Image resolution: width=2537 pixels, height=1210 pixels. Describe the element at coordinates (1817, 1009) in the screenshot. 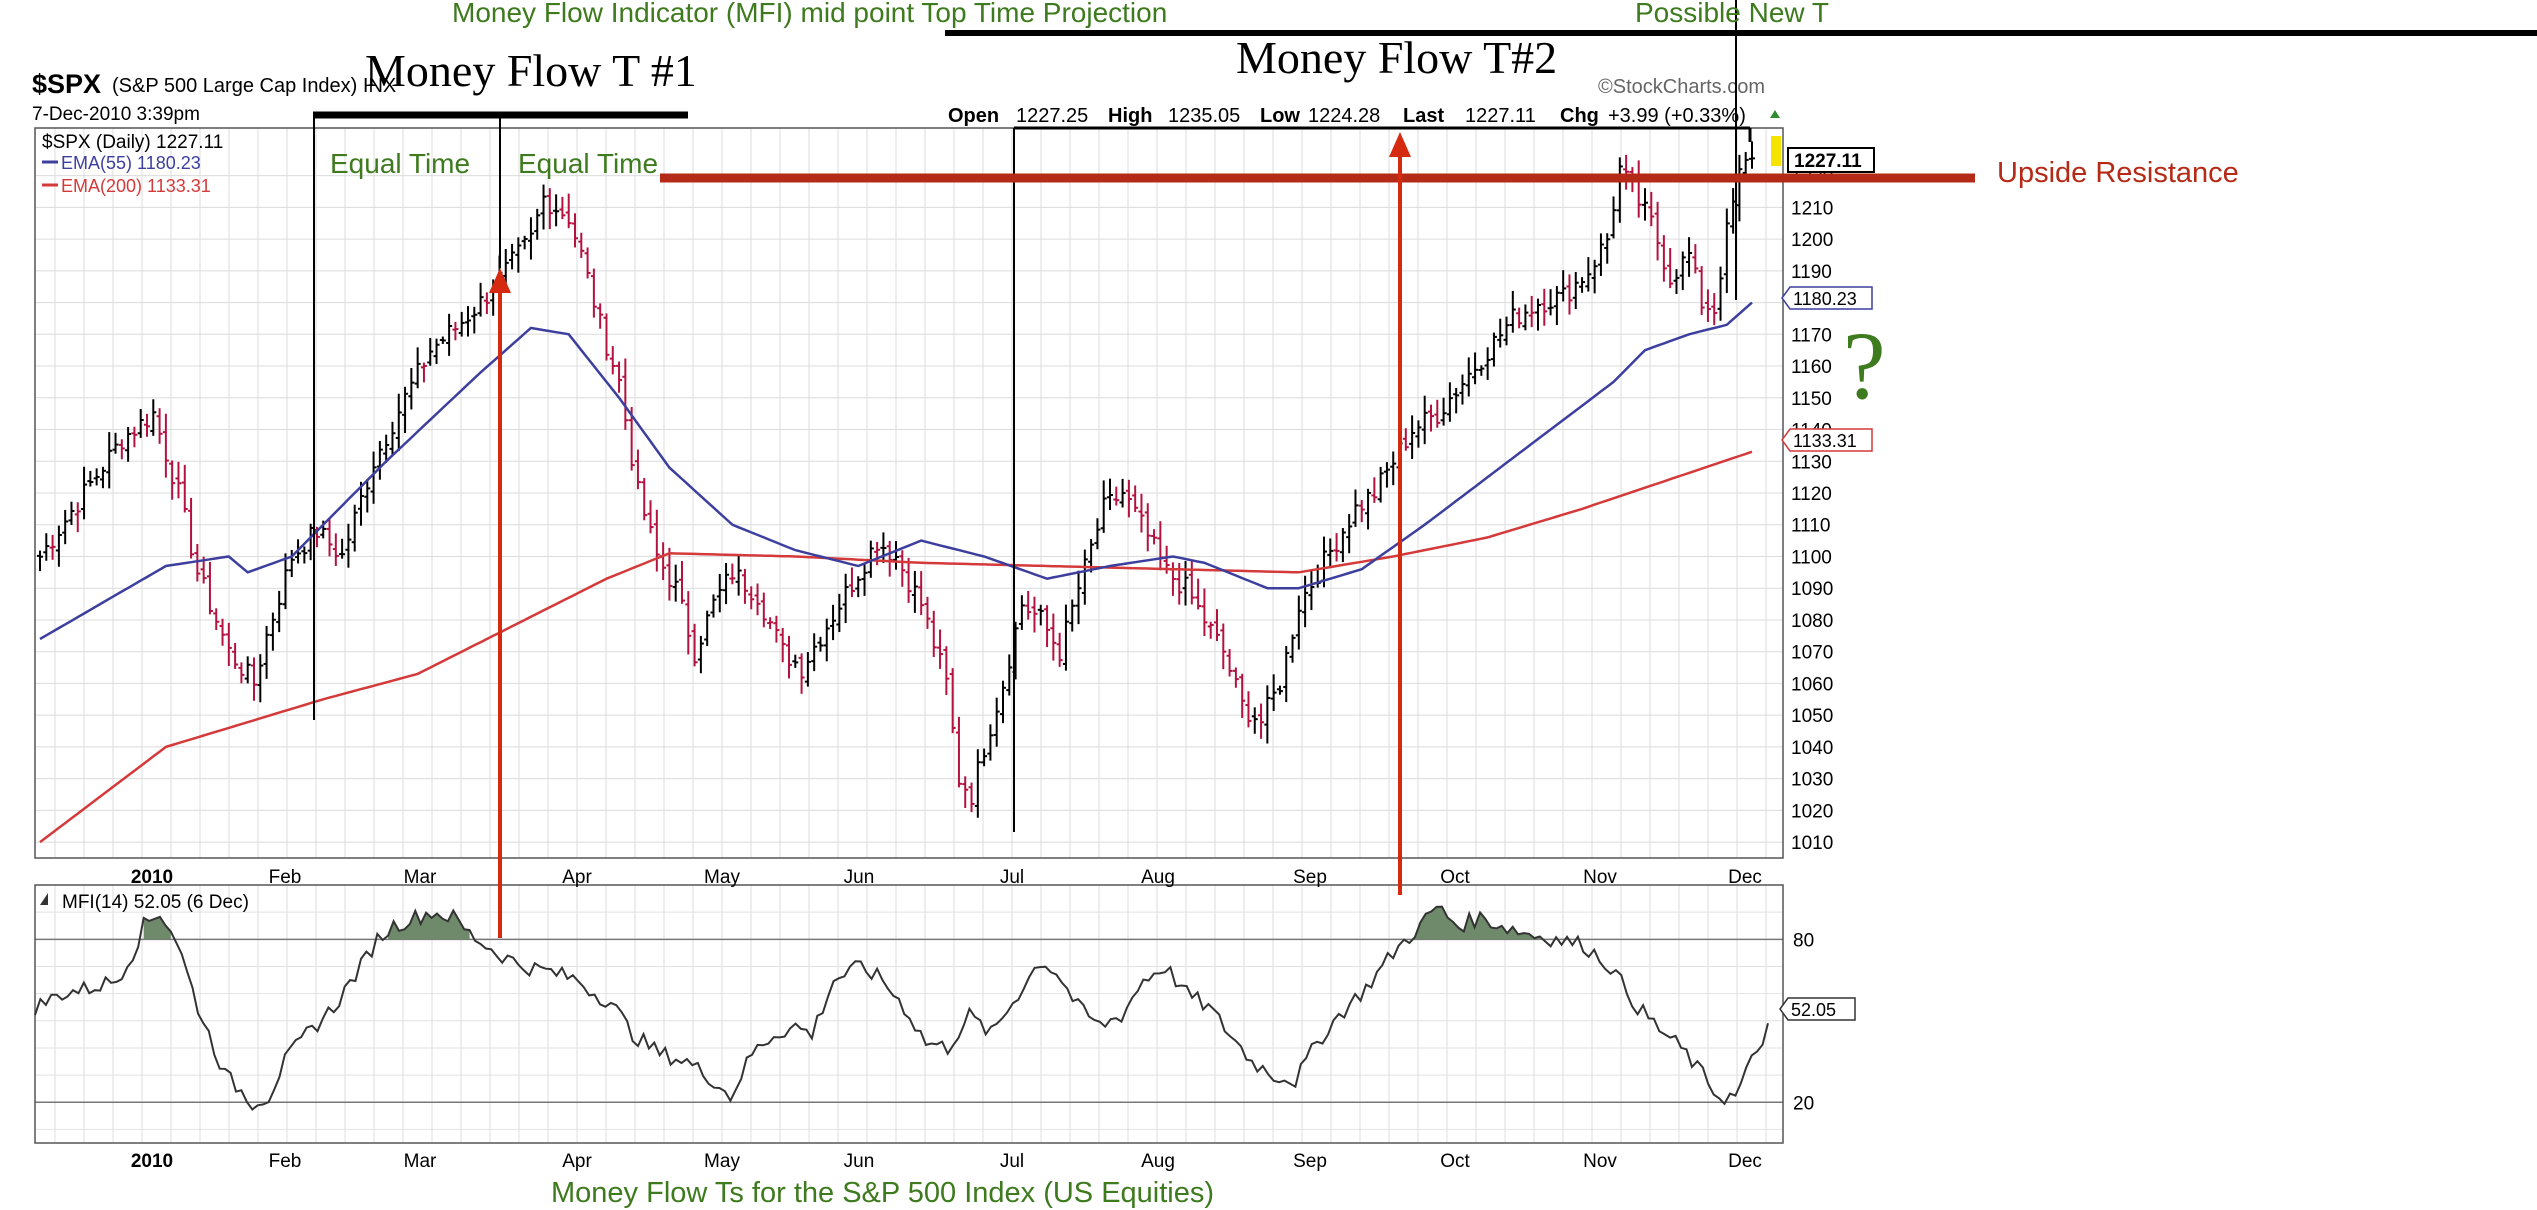

I see `mfi-badge: 52.05` at that location.